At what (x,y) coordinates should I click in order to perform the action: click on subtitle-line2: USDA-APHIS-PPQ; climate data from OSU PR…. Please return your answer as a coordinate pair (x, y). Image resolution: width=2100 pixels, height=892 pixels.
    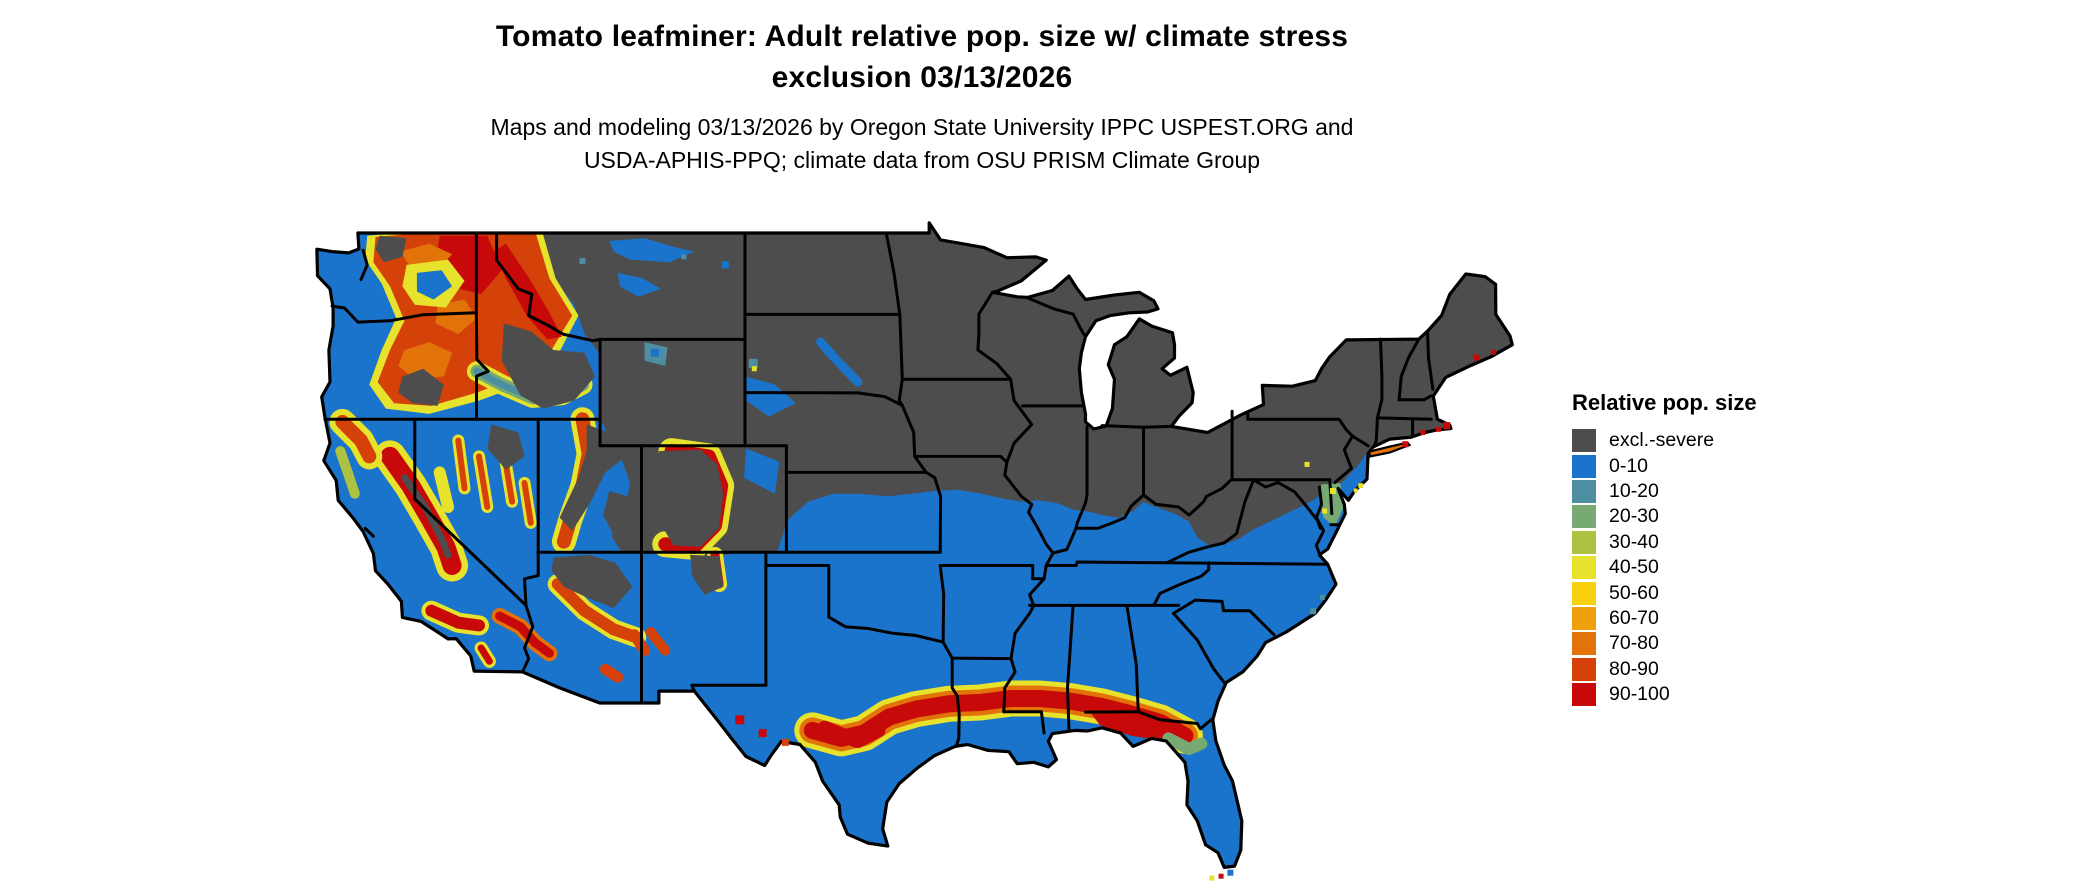
    Looking at the image, I should click on (922, 160).